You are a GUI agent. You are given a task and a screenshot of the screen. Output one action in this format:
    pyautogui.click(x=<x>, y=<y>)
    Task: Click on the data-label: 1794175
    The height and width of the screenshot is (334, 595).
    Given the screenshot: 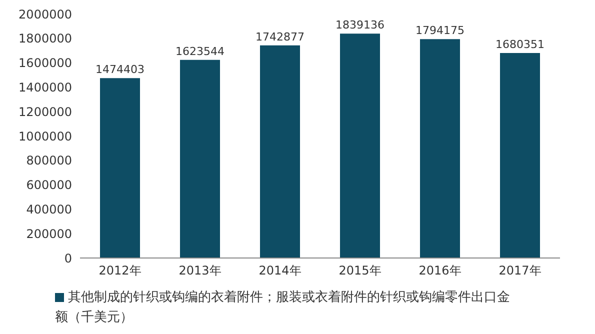 What is the action you would take?
    pyautogui.click(x=440, y=31)
    